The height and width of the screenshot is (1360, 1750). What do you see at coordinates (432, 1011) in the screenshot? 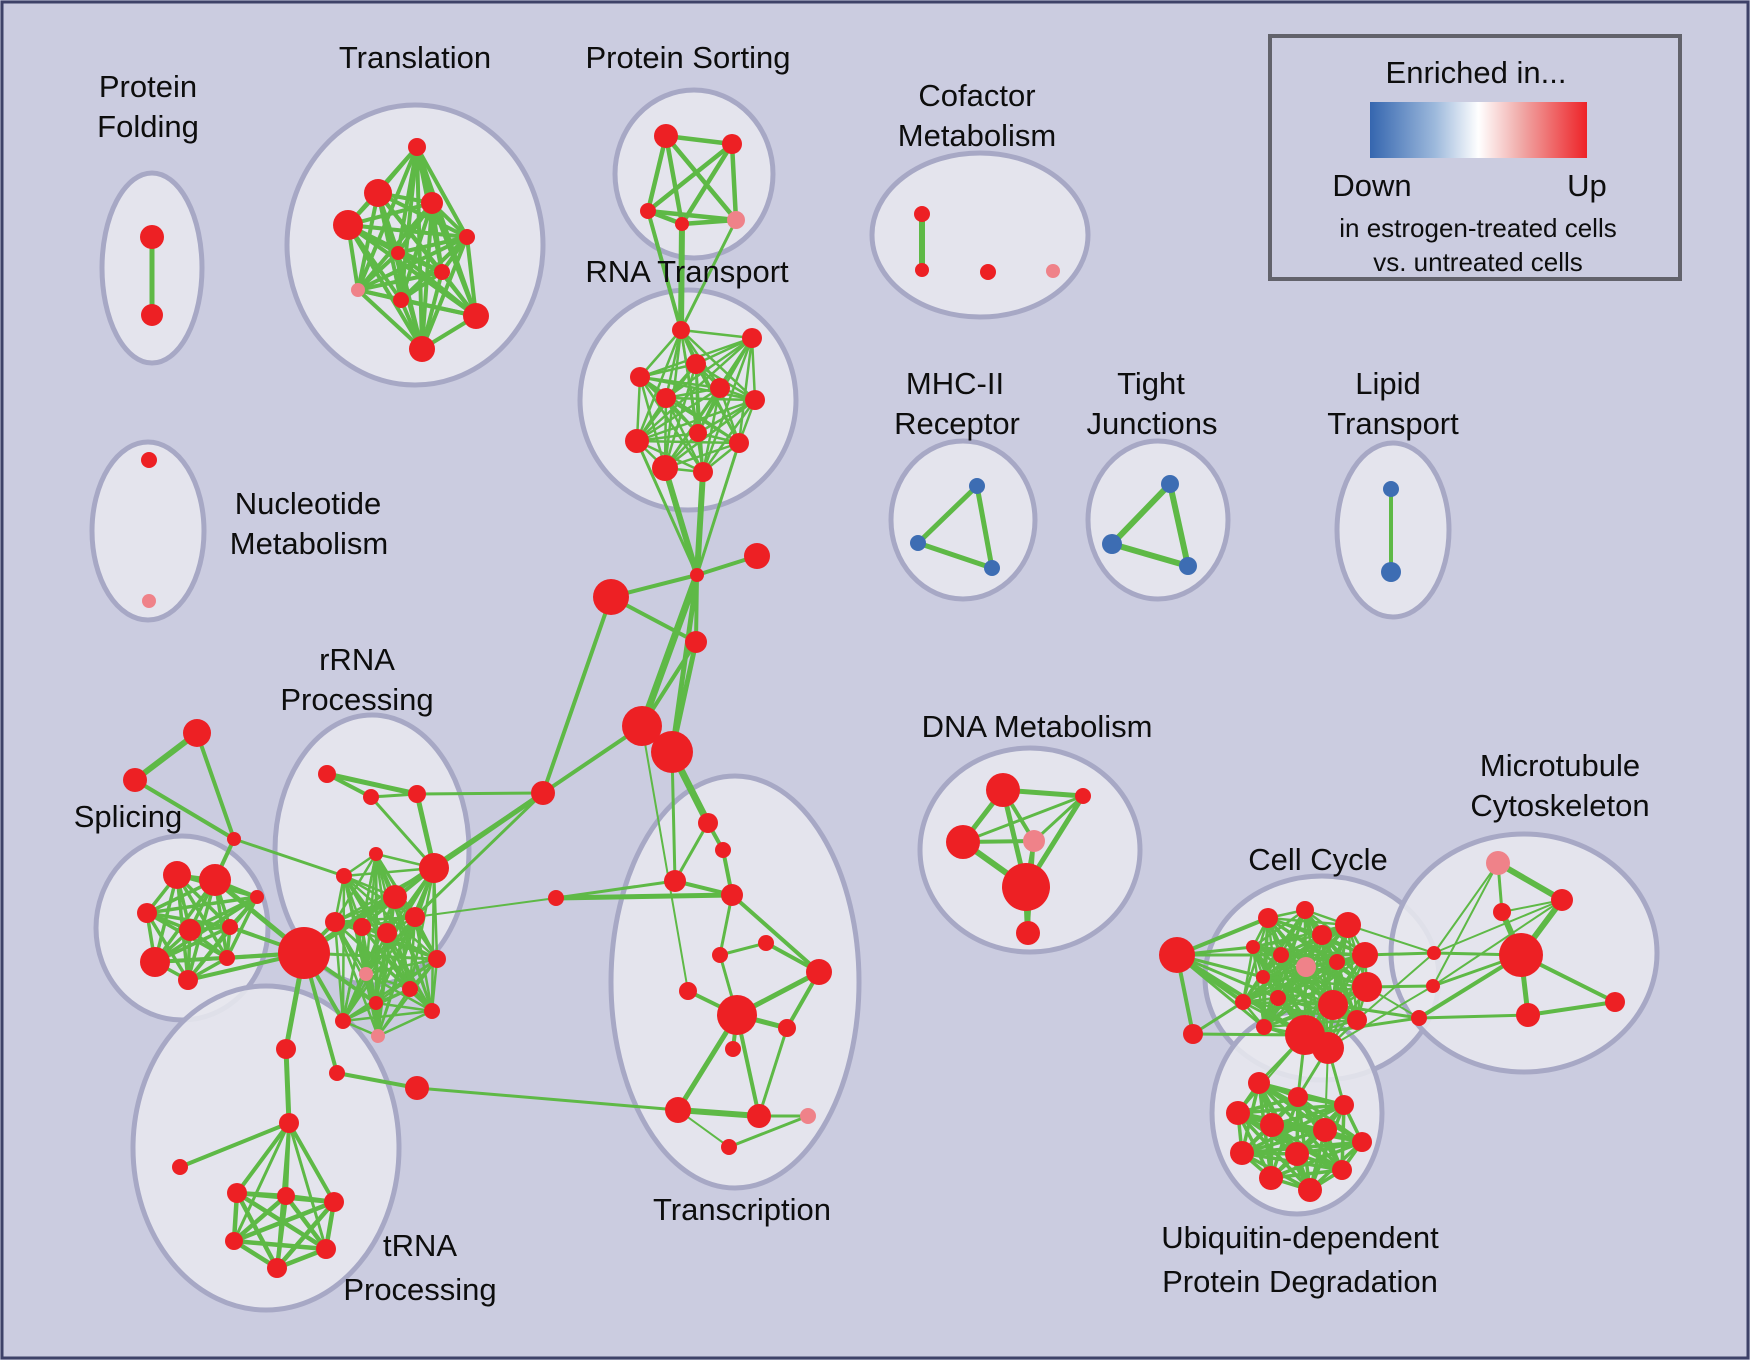
I see `gene-set-node-rr16` at bounding box center [432, 1011].